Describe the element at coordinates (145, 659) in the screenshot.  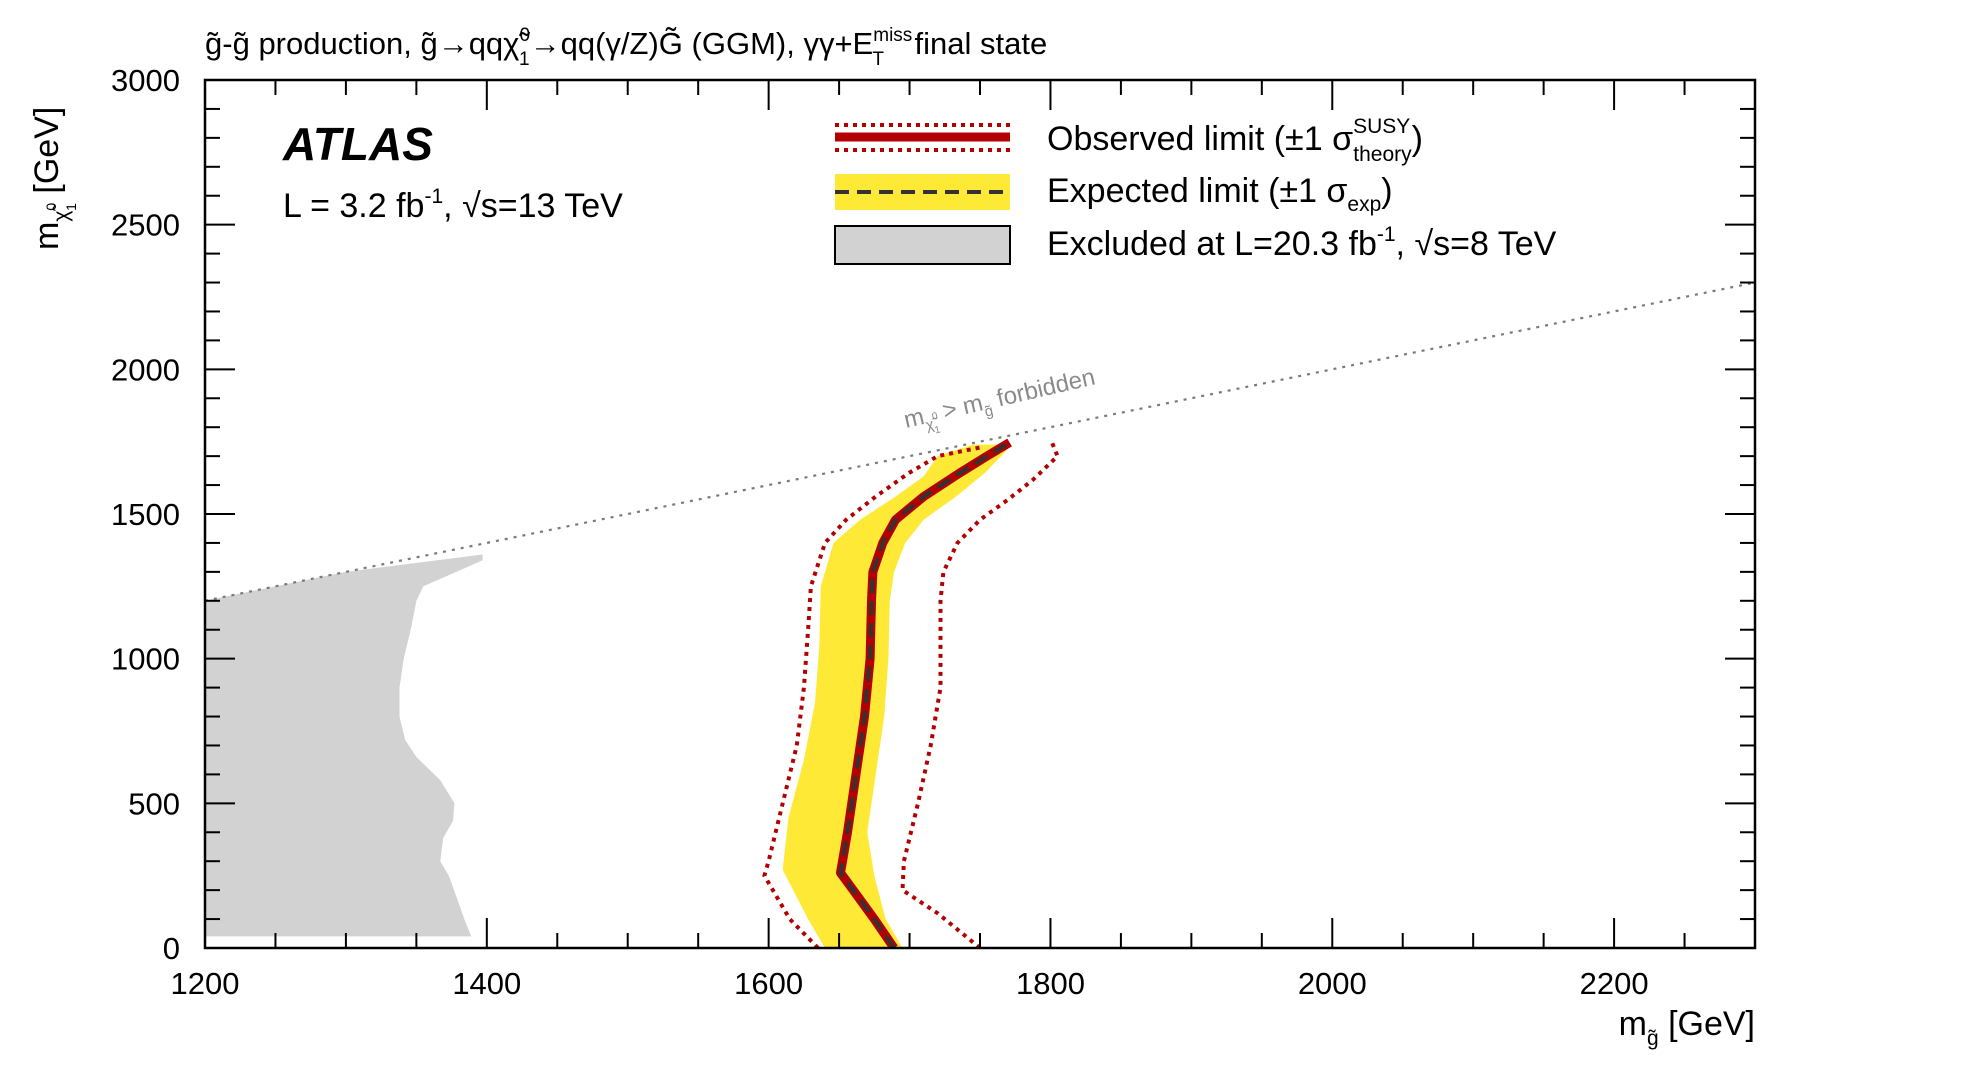
I see `y-tick-label: 1000` at that location.